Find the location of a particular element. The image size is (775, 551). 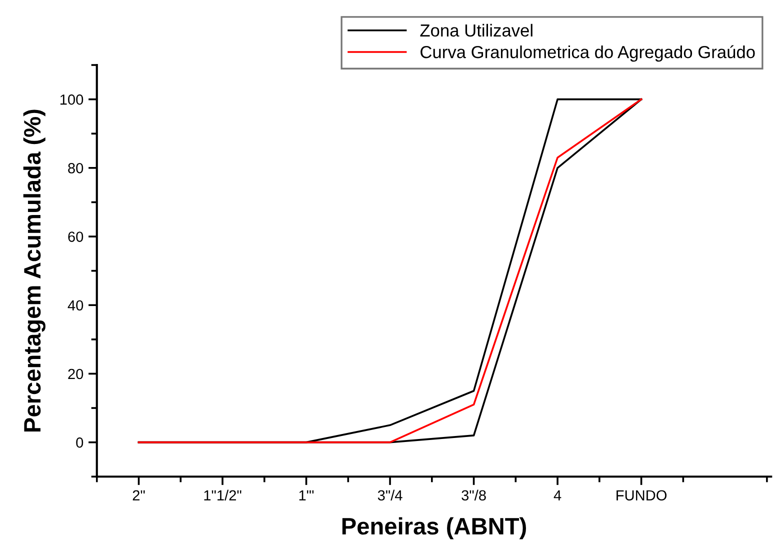

y-tick-label: 20 is located at coordinates (76, 374).